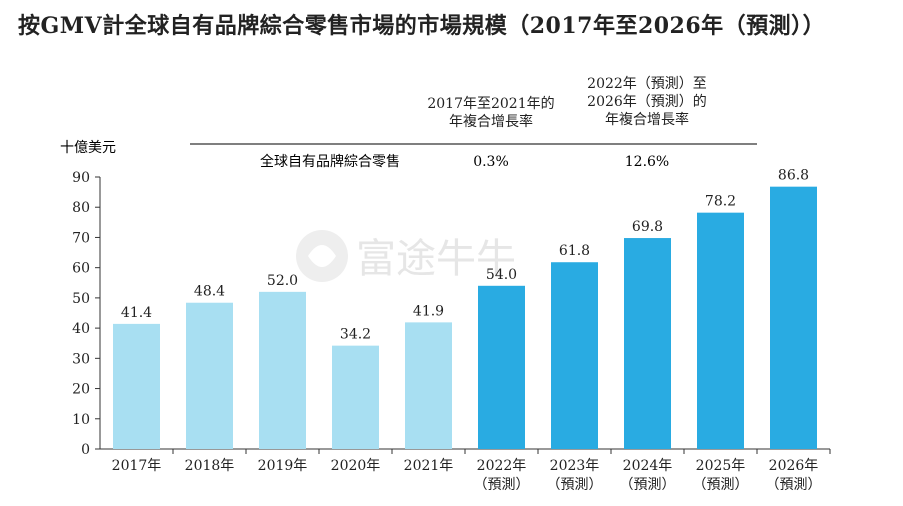 The width and height of the screenshot is (903, 506). What do you see at coordinates (137, 466) in the screenshot?
I see `x-tick-label: 2017年` at bounding box center [137, 466].